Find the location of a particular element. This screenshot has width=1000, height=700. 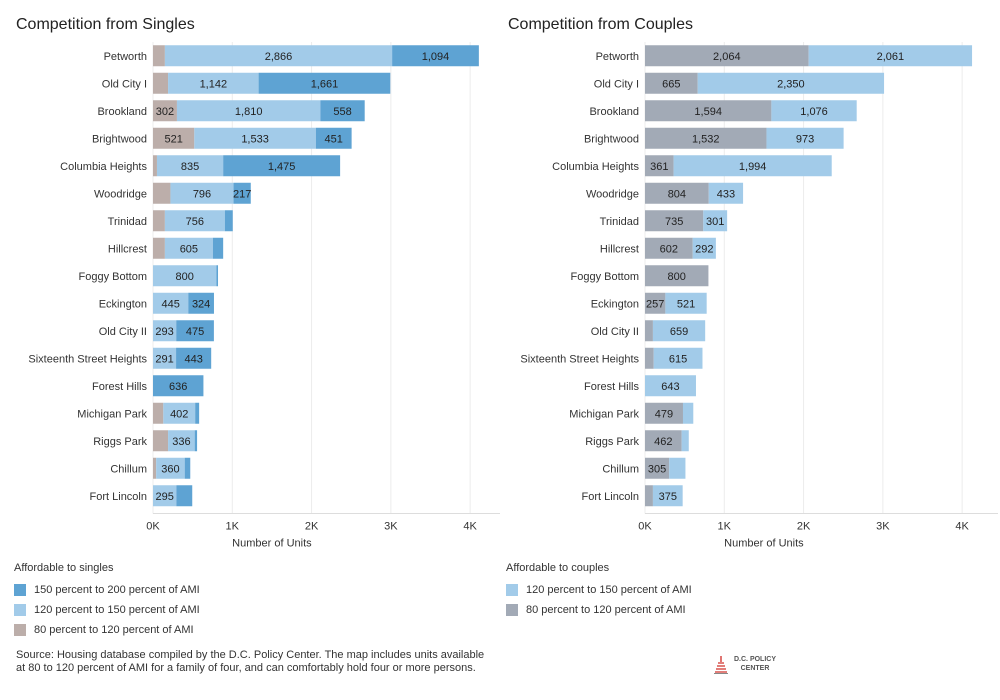

couples-category-label: Trinidad is located at coordinates (619, 222).